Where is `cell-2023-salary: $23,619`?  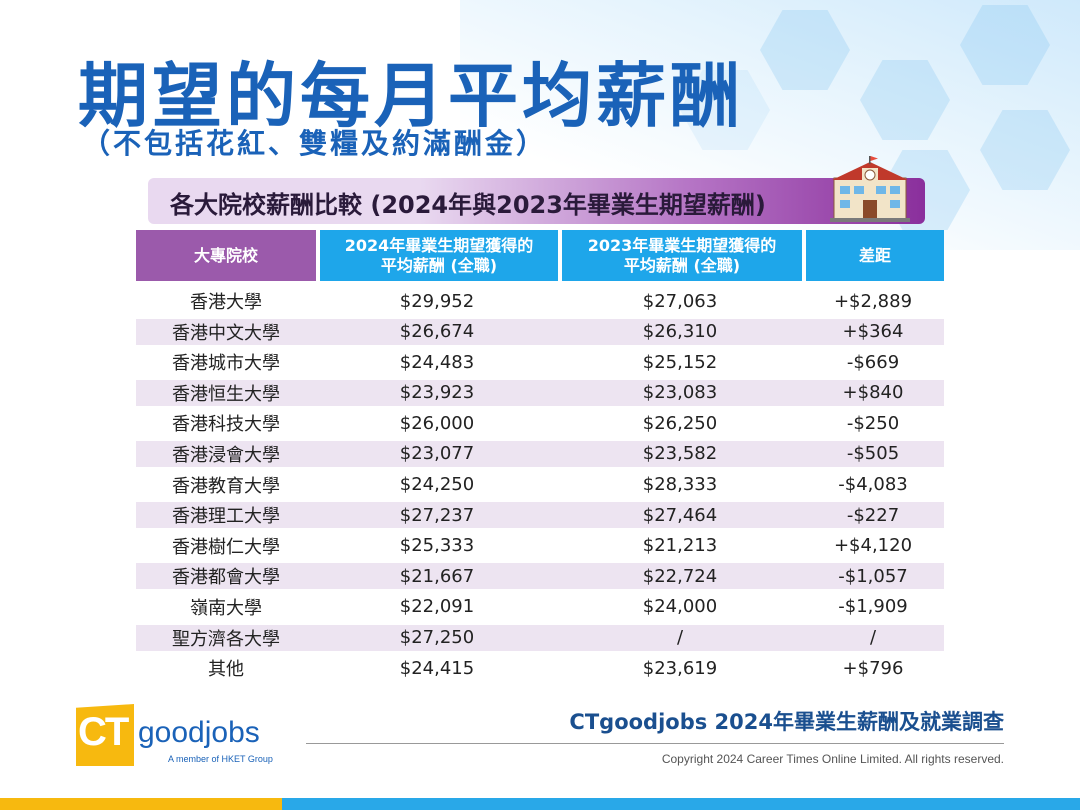 cell-2023-salary: $23,619 is located at coordinates (680, 668).